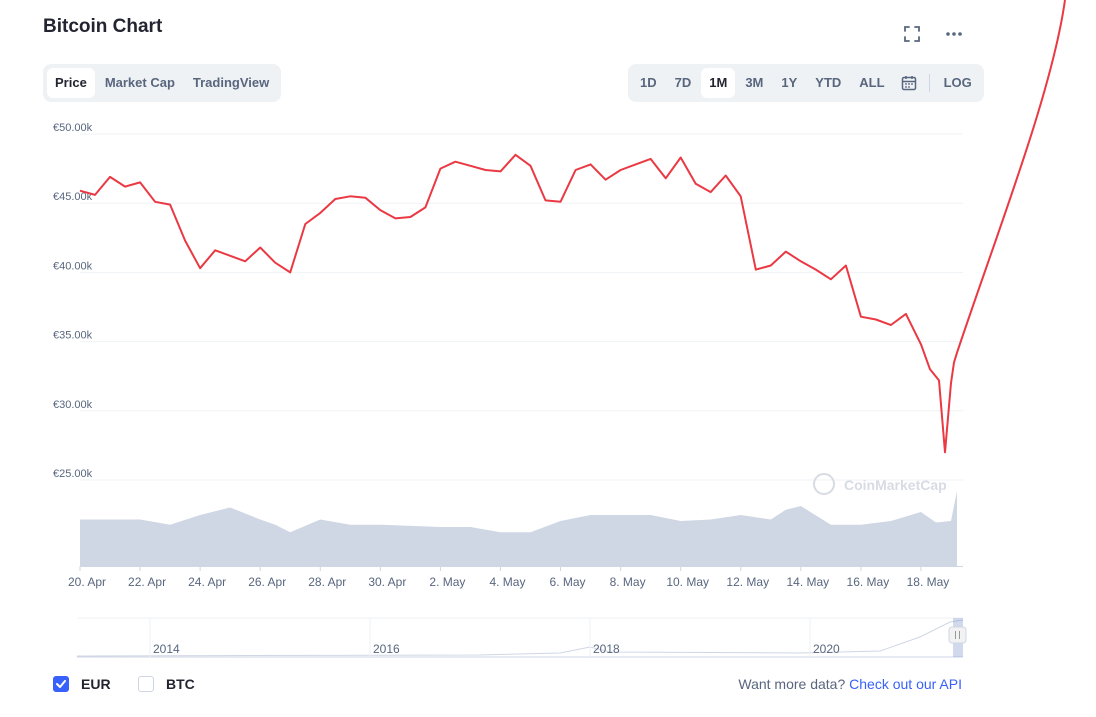 This screenshot has height=717, width=1096. Describe the element at coordinates (71, 83) in the screenshot. I see `tab-price: Price` at that location.